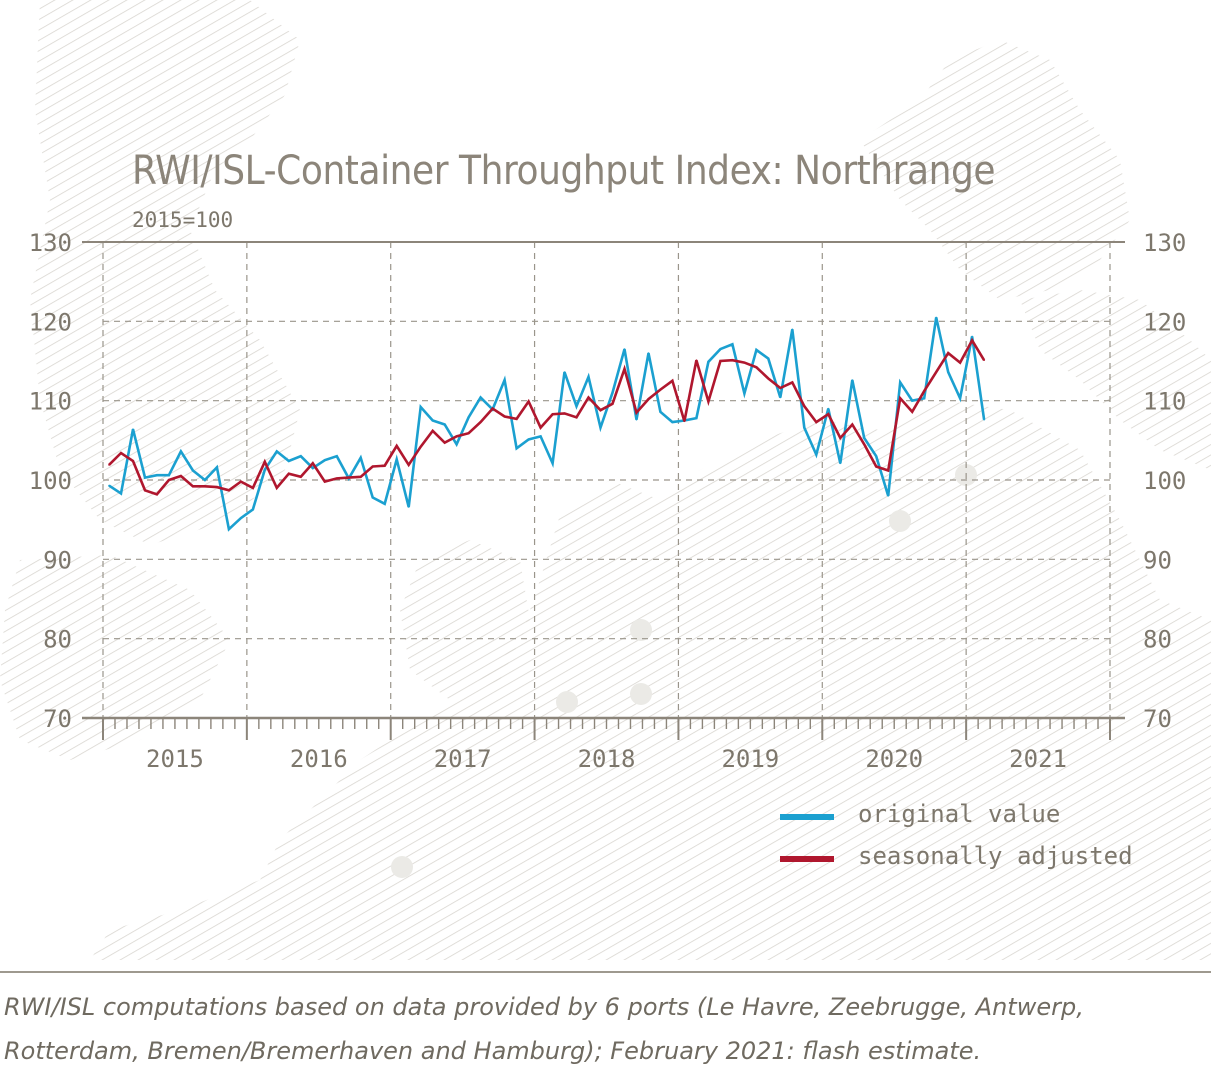 This screenshot has width=1211, height=1077. Describe the element at coordinates (50, 322) in the screenshot. I see `y-tick-label-left: 120` at that location.